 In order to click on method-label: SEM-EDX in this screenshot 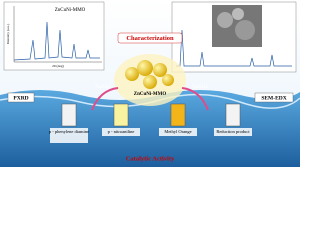, I will do `click(273, 98)`.